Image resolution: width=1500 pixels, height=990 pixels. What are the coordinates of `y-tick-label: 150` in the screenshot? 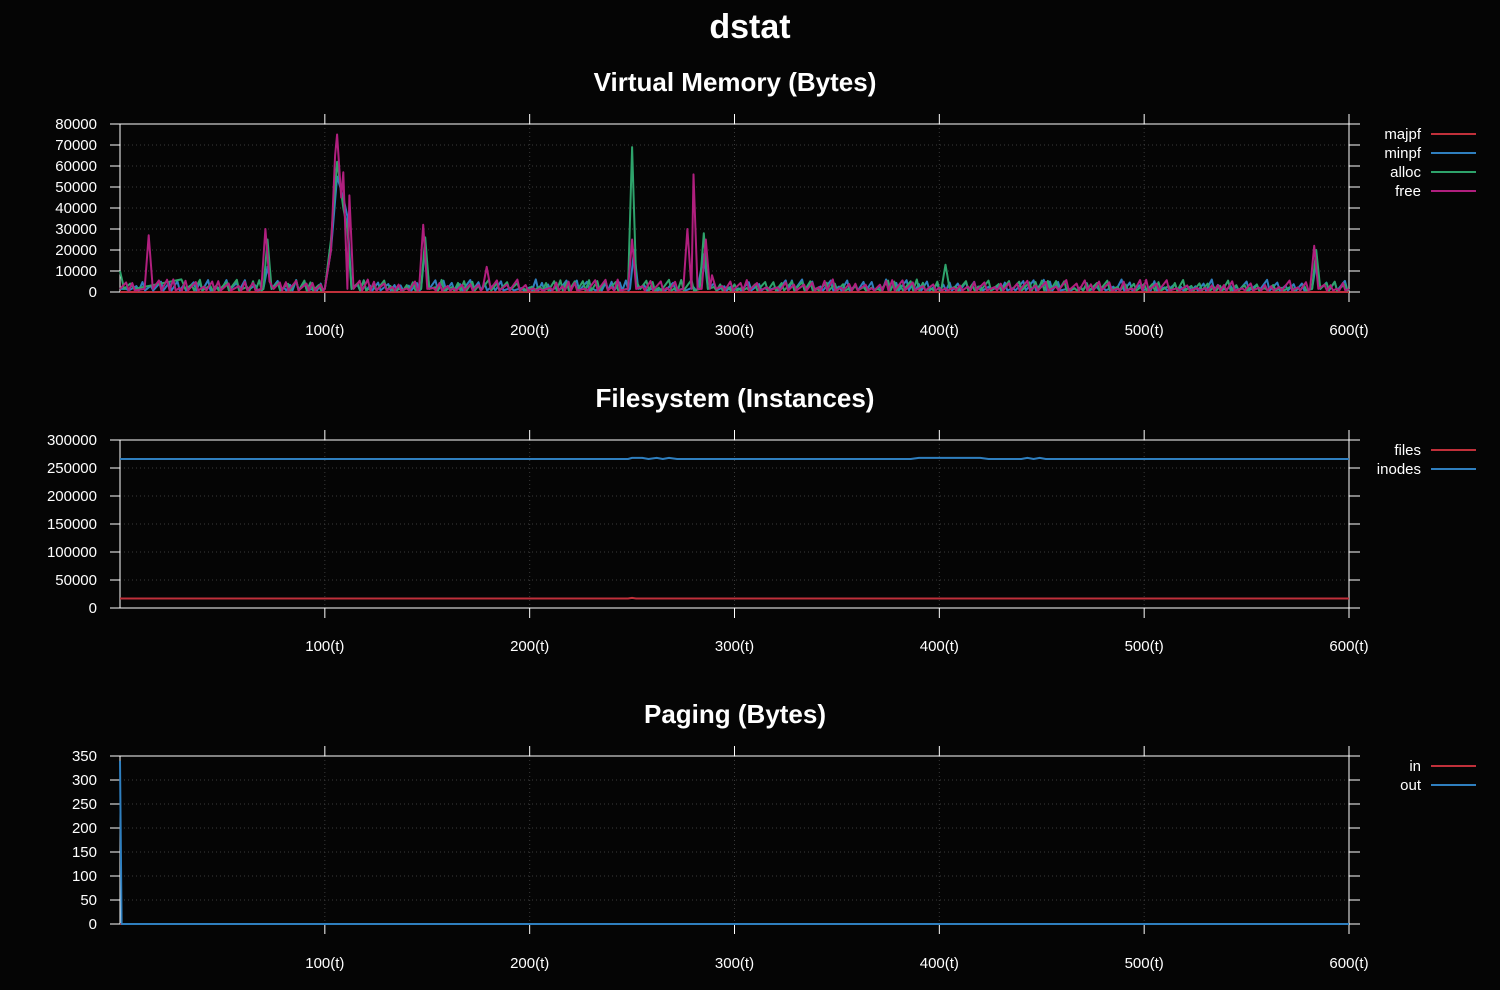 It's located at (84, 852).